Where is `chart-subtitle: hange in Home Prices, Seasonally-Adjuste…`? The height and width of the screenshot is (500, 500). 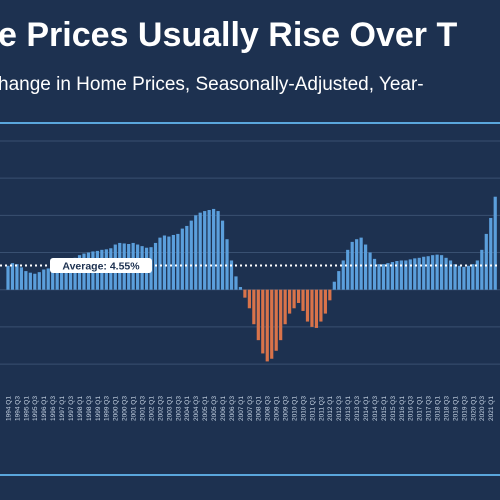 chart-subtitle: hange in Home Prices, Seasonally-Adjuste… is located at coordinates (212, 84).